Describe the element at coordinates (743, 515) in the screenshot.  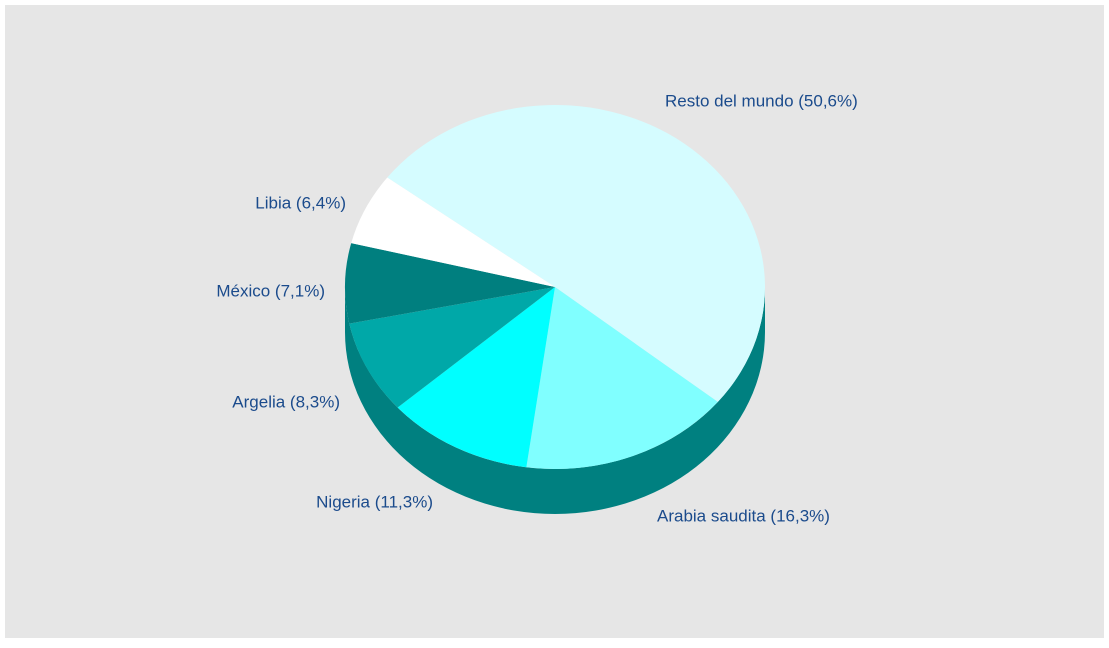
I see `slice-label: Arabia saudita (16,3%)` at that location.